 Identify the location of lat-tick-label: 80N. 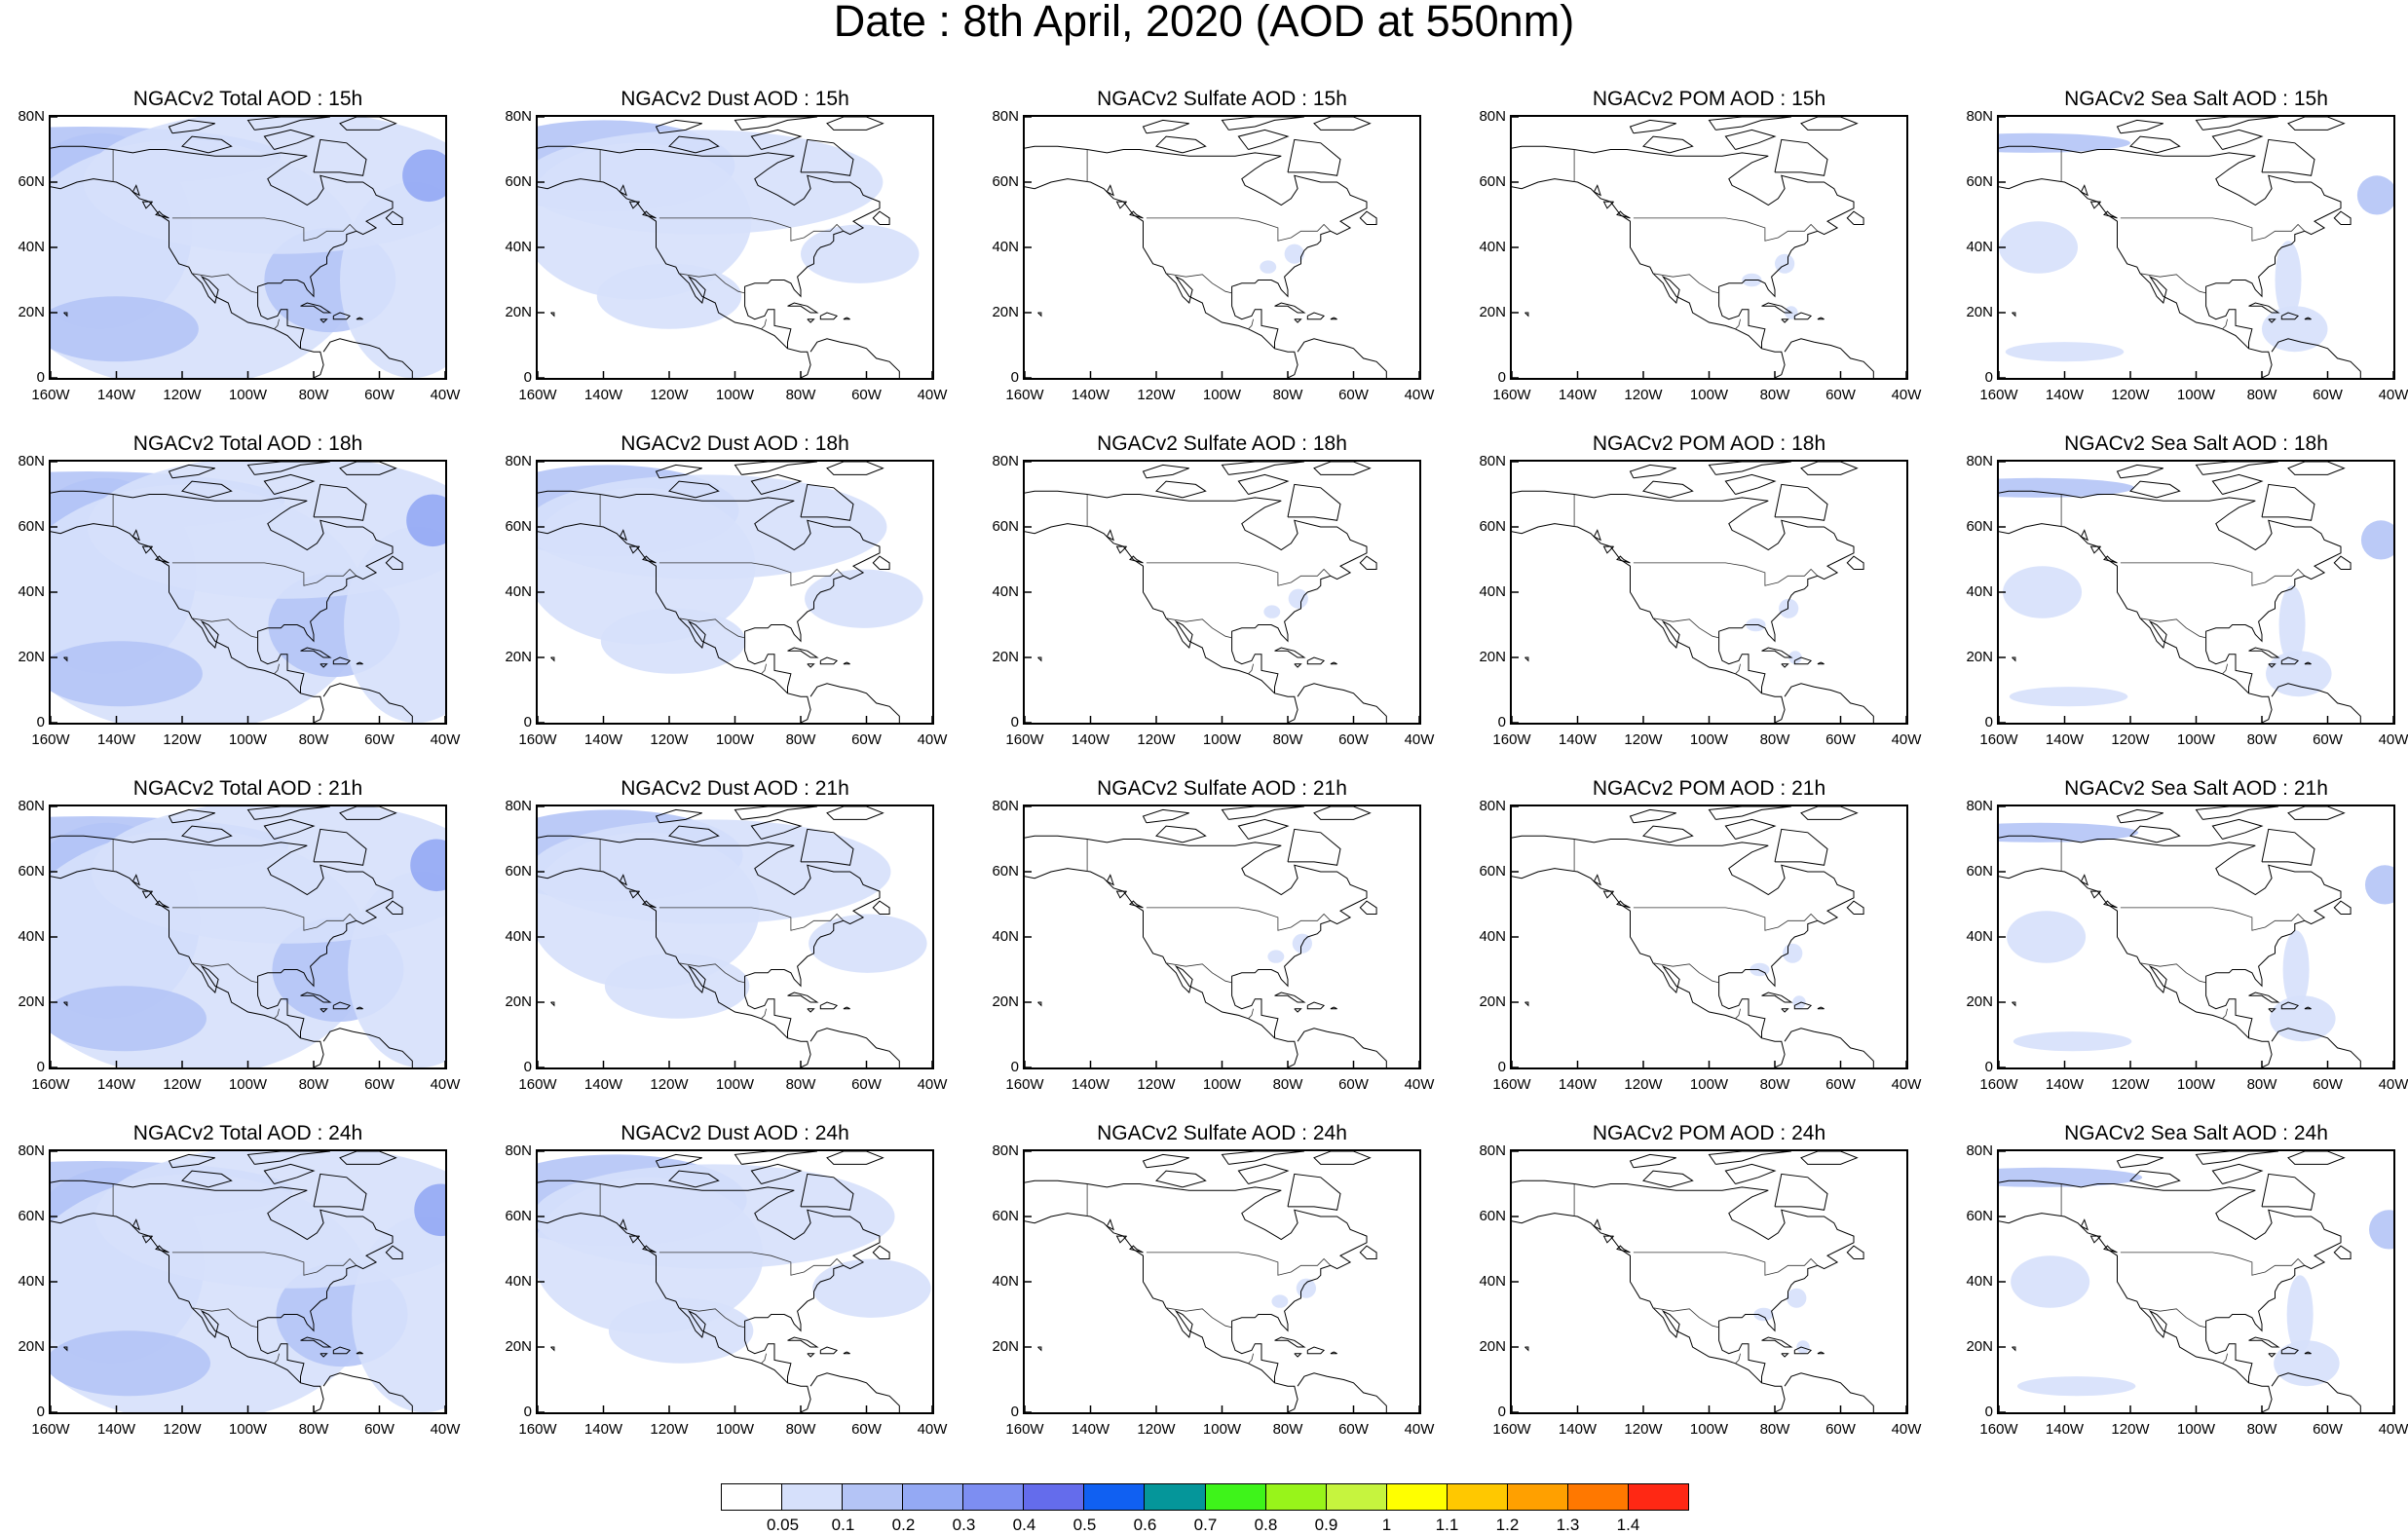
(31, 117).